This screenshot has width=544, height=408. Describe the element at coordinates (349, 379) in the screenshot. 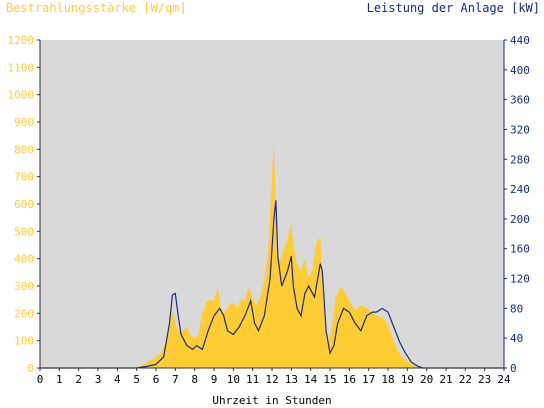

I see `x-tick-label: 16` at that location.